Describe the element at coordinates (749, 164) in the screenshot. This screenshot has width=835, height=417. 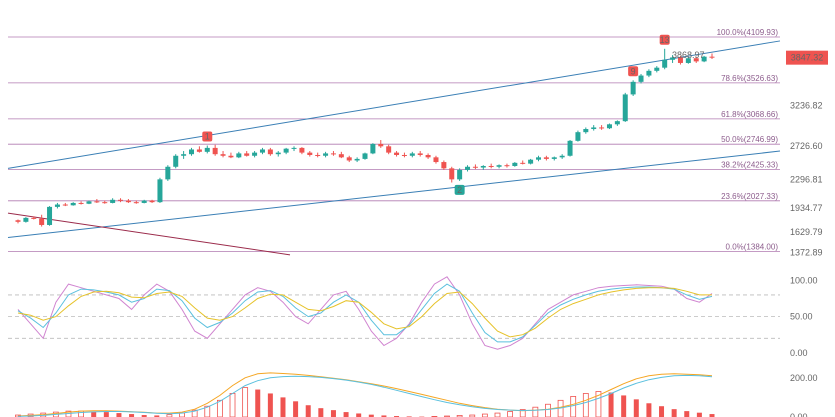
I see `fib-label-4: 38.2%(2425.33)` at that location.